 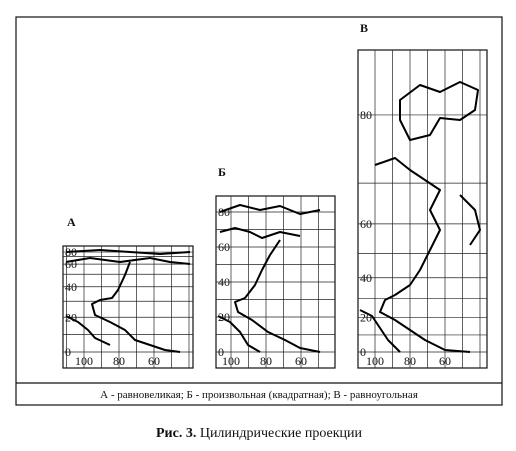 I want to click on panel-frame, so click(x=128, y=307).